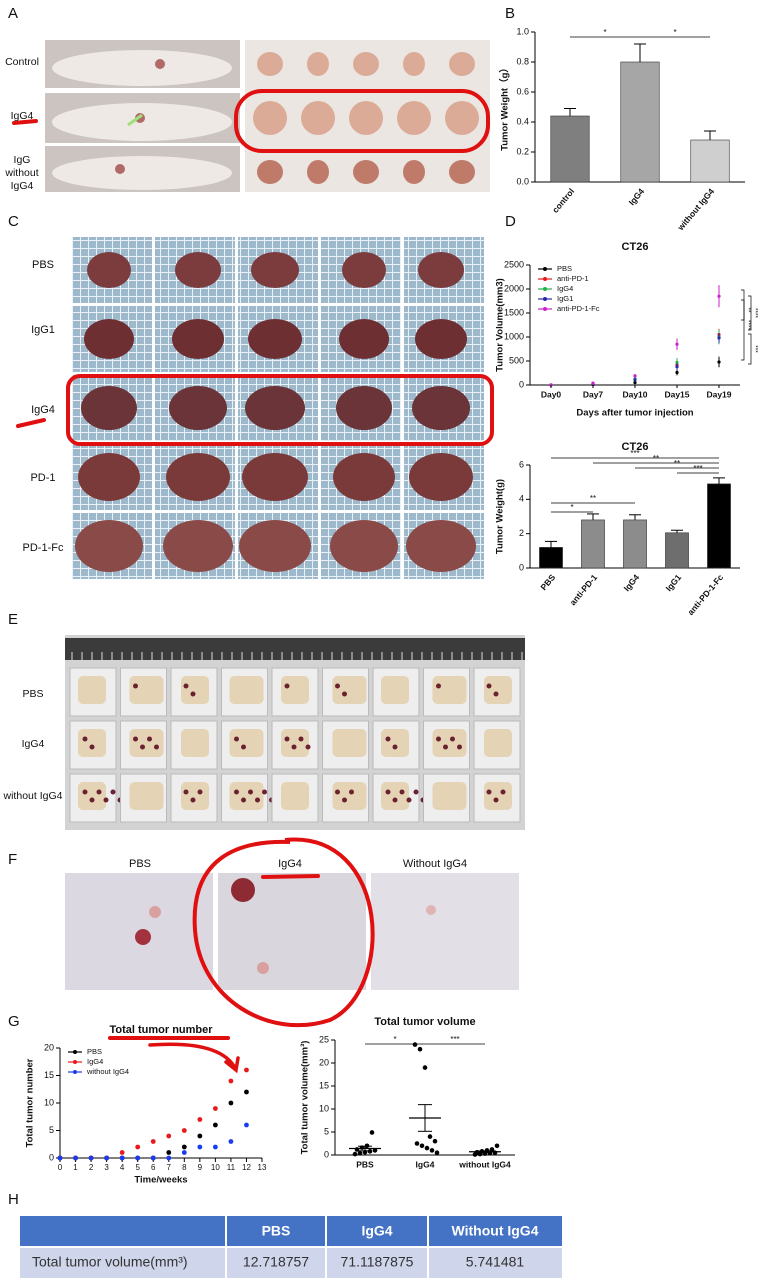  Describe the element at coordinates (435, 864) in the screenshot. I see `photo-column-label: Without IgG4` at that location.